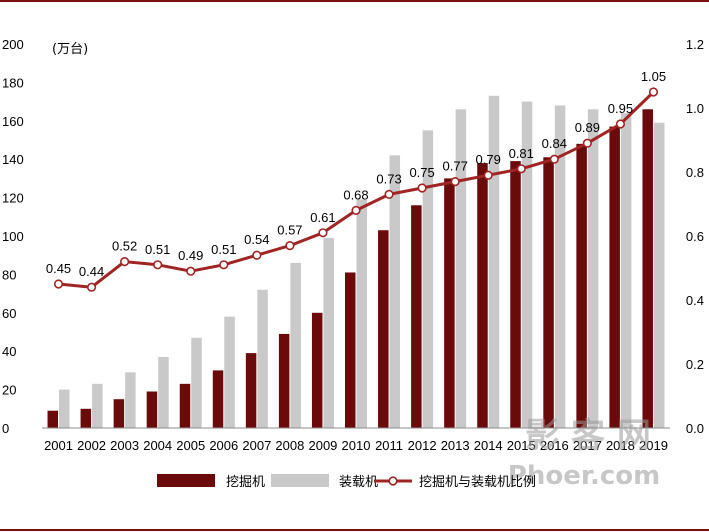 This screenshot has height=532, width=709. I want to click on x-axis-tick-label: 2011, so click(389, 445).